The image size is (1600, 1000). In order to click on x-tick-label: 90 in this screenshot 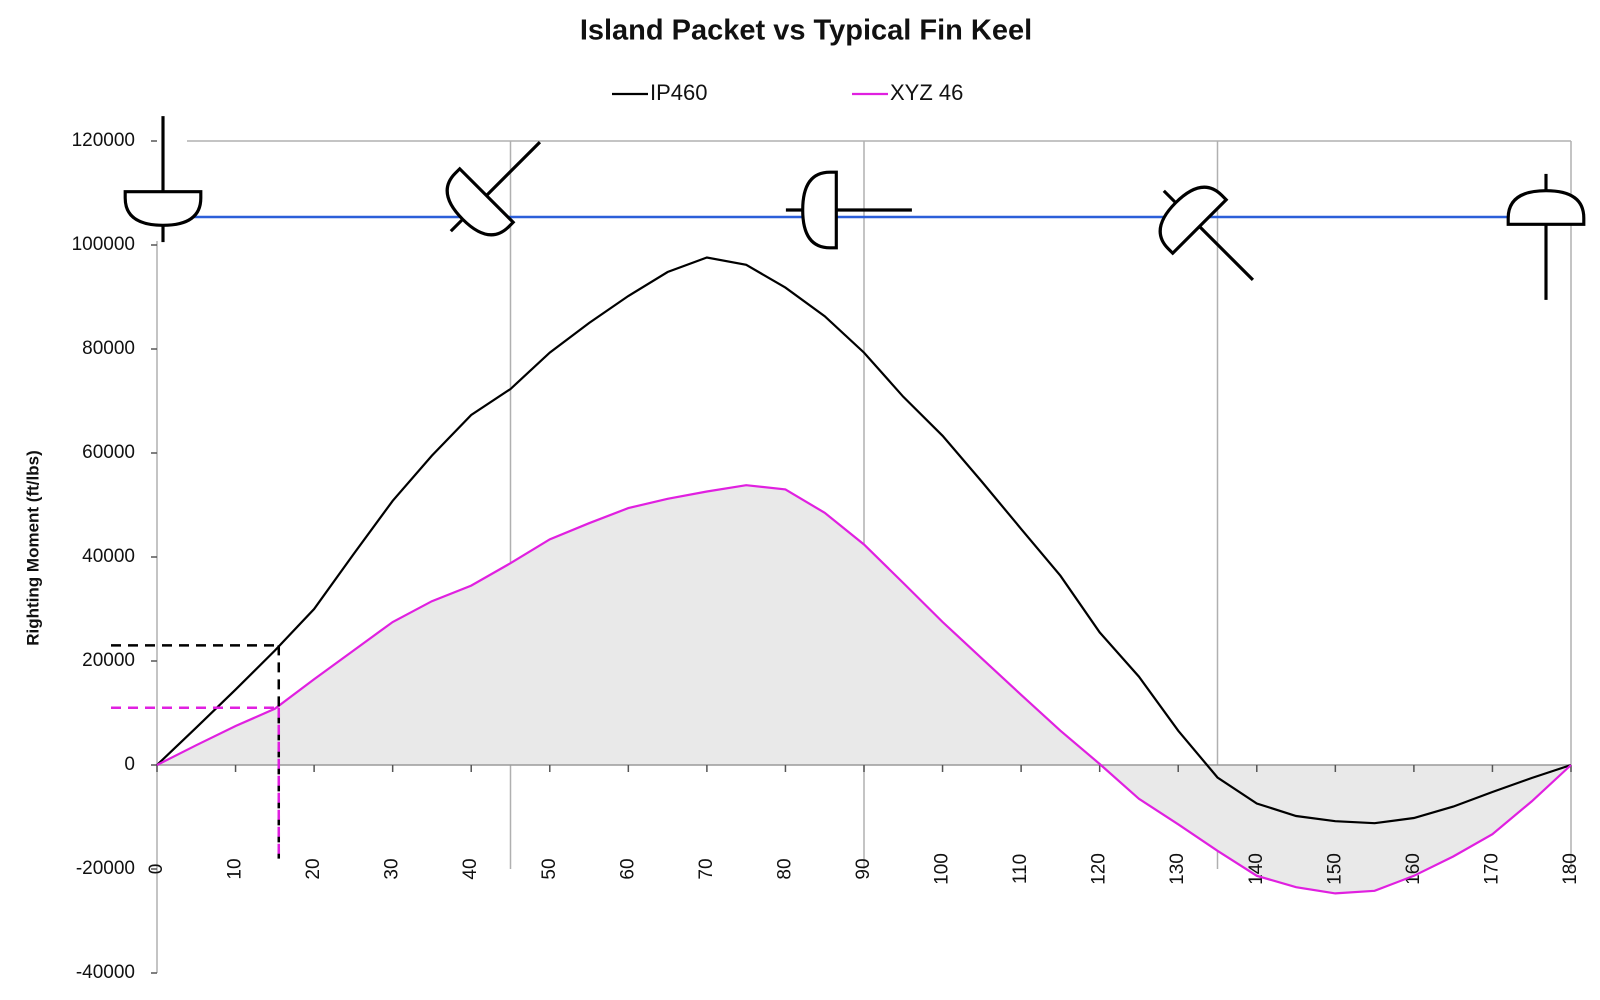, I will do `click(863, 868)`.